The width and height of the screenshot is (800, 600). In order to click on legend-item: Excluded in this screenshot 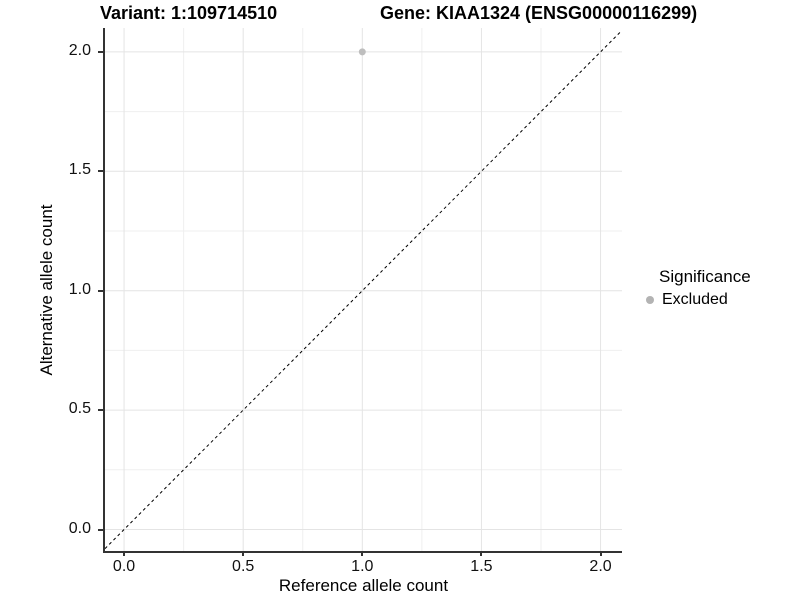, I will do `click(698, 299)`.